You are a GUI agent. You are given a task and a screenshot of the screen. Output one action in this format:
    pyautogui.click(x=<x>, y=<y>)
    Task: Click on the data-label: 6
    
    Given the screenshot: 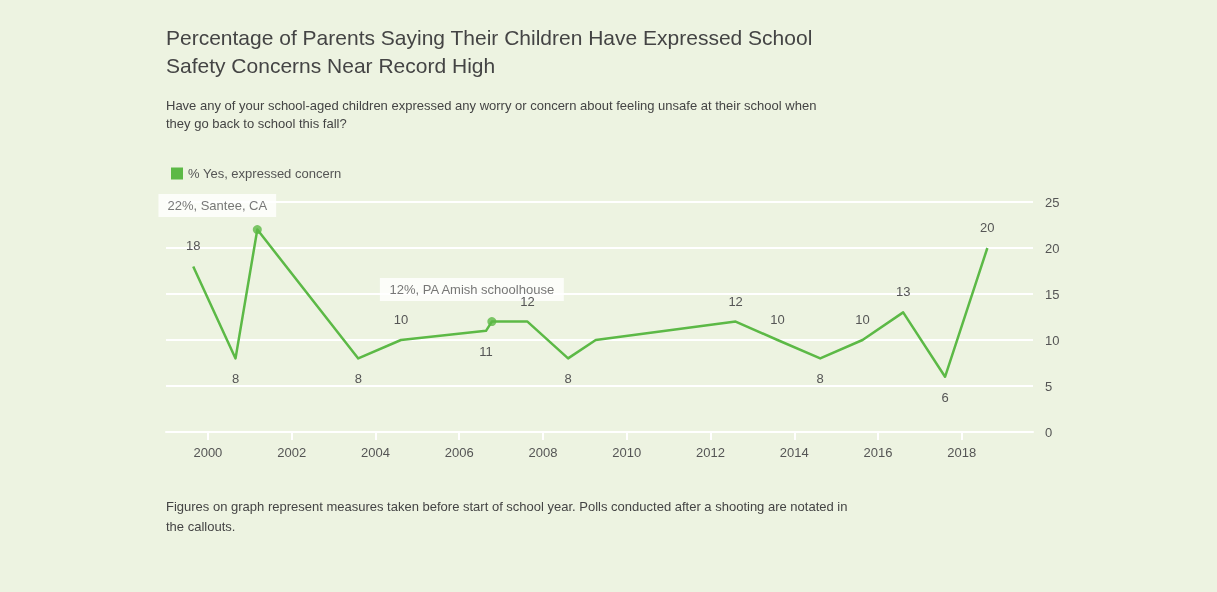 What is the action you would take?
    pyautogui.click(x=945, y=397)
    